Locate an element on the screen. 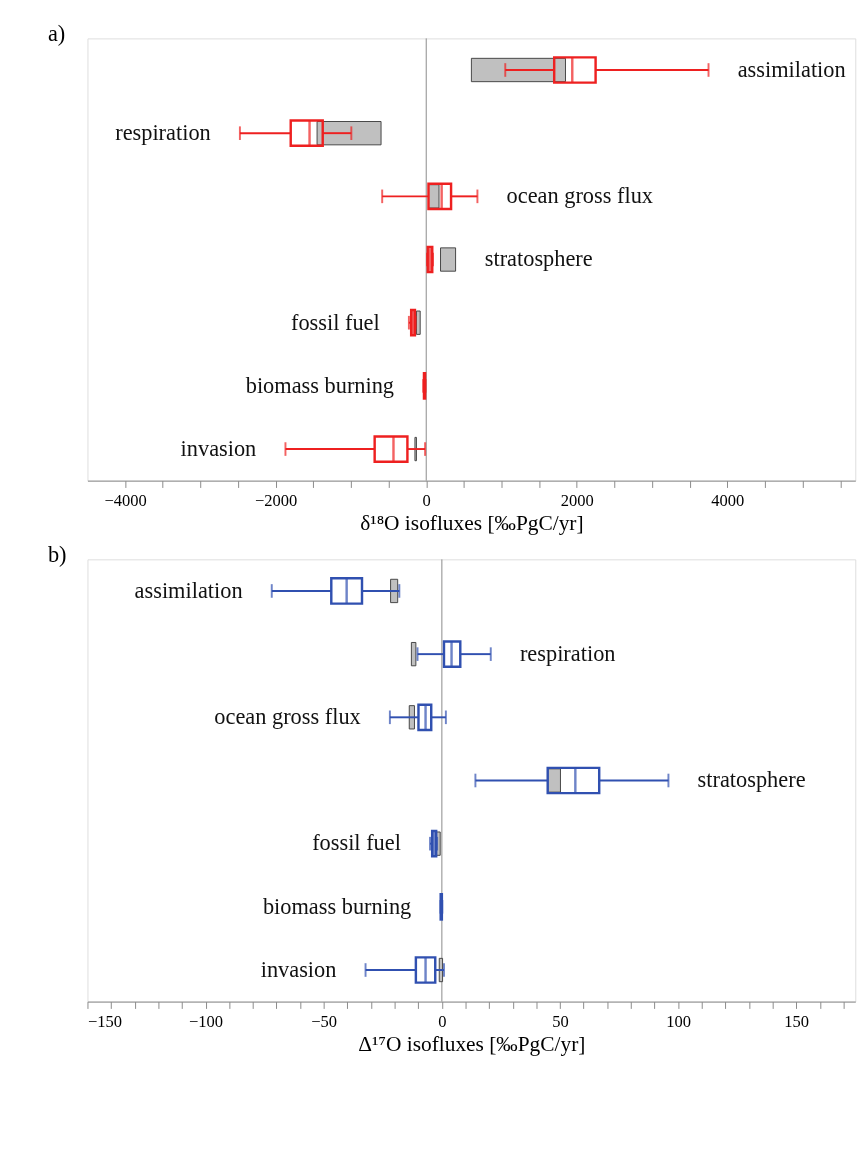 This screenshot has width=866, height=1168. category-label: assimilation is located at coordinates (188, 590).